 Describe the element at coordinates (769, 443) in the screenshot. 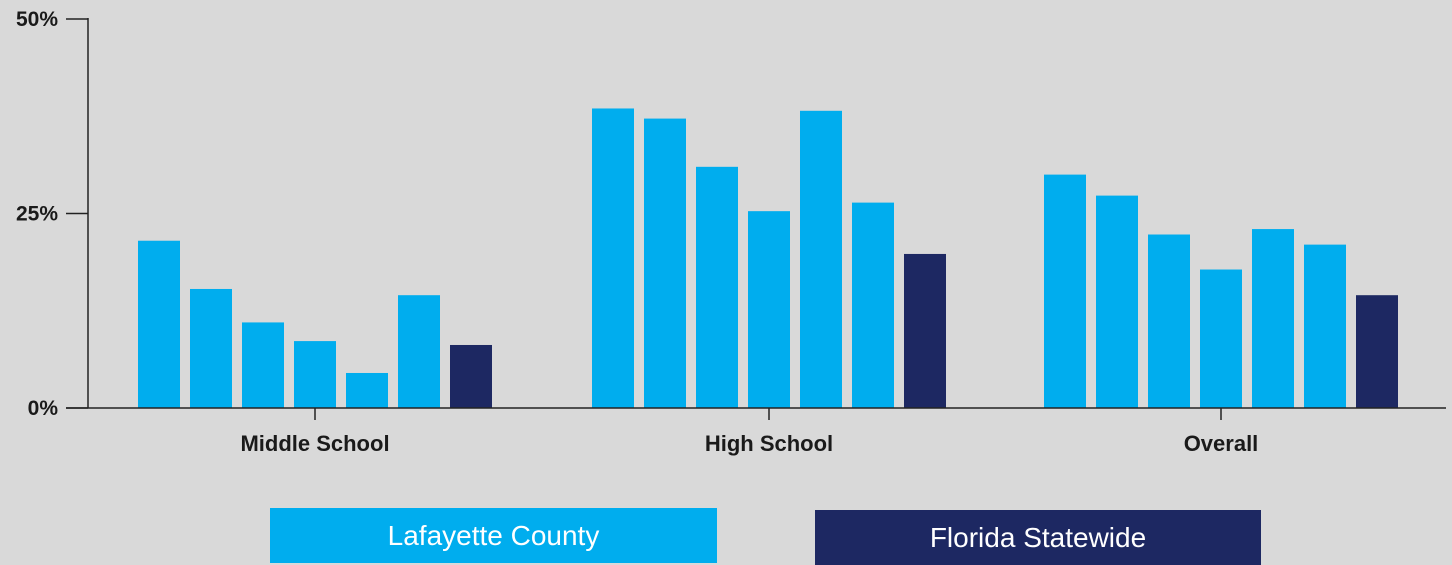

I see `x-tick-label: High School` at that location.